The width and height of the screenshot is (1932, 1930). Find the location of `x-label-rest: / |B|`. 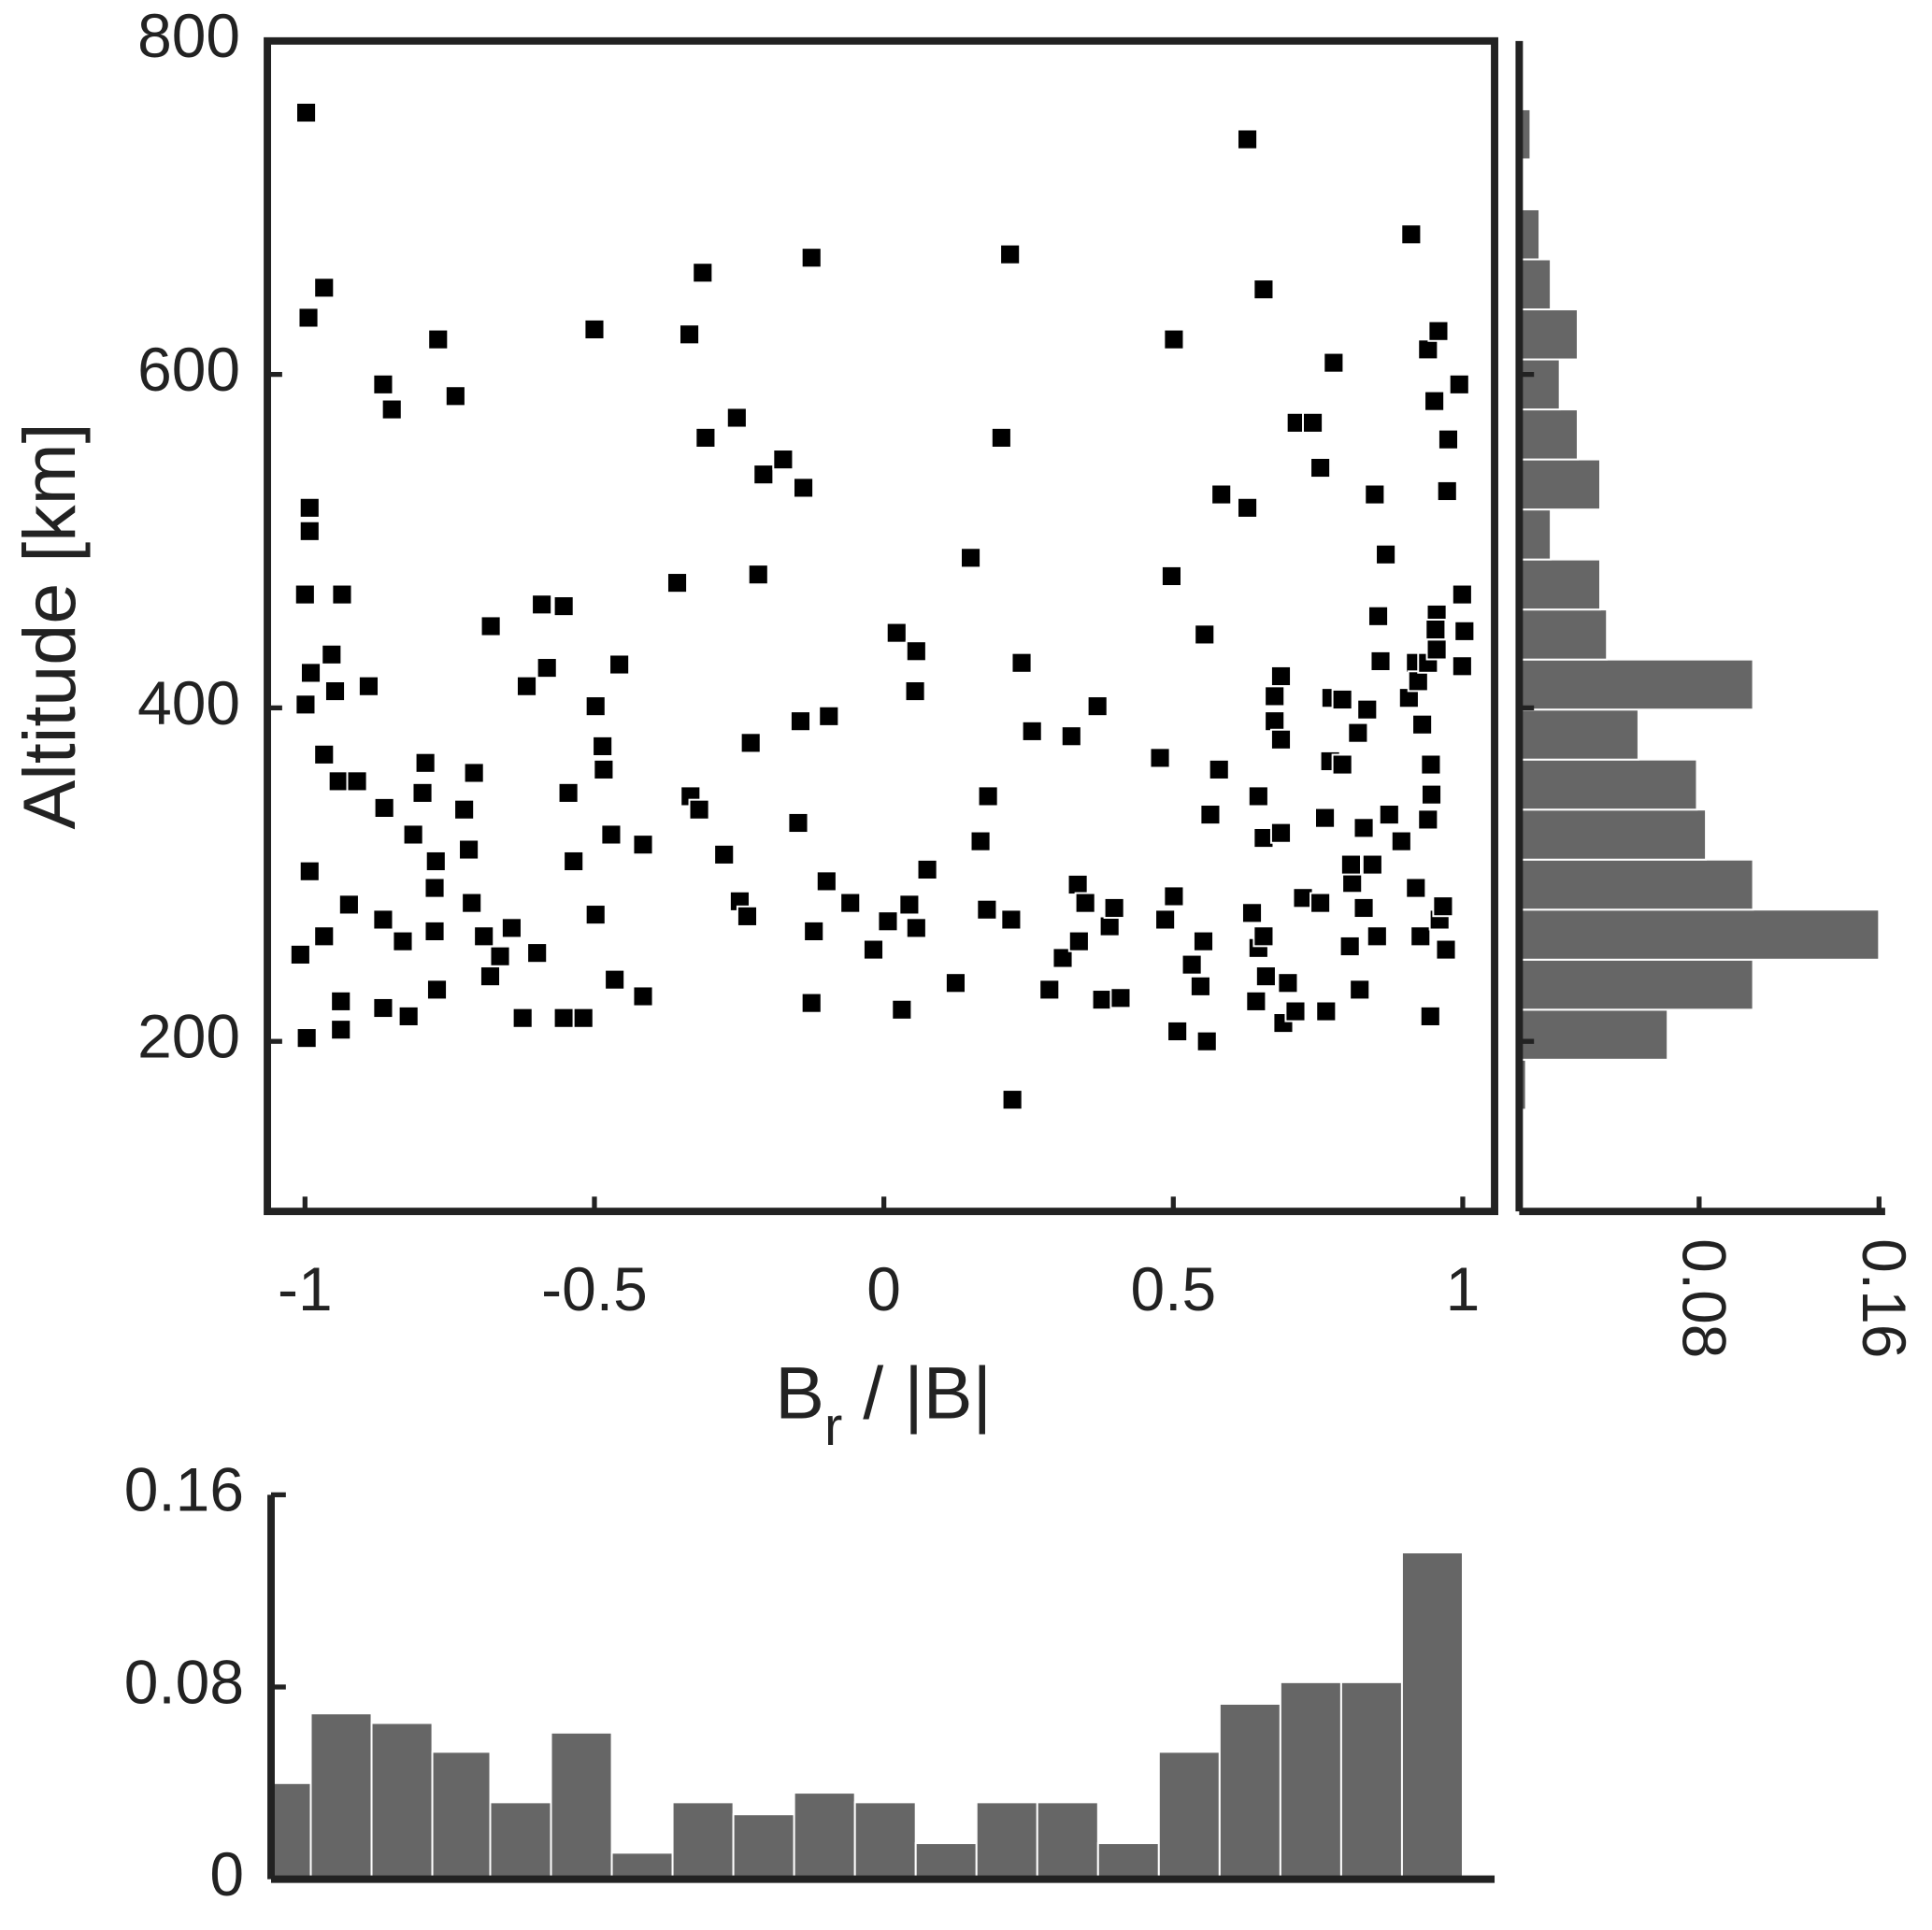

x-label-rest: / |B| is located at coordinates (917, 1392).